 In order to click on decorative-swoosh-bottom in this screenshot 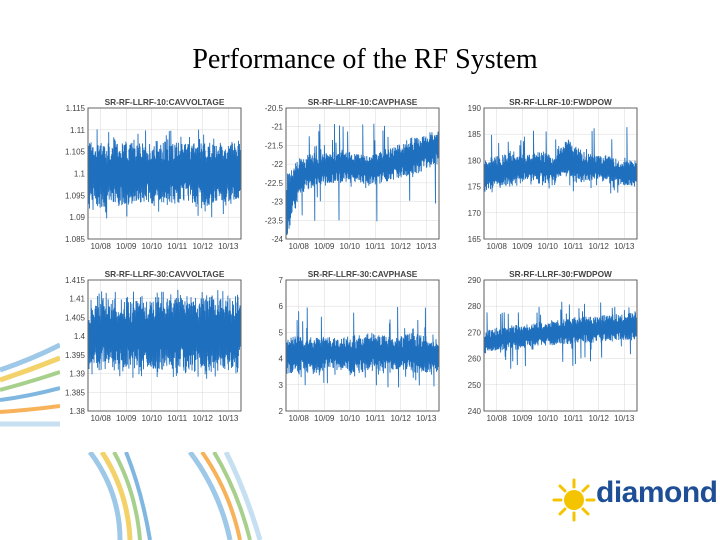, I will do `click(175, 496)`.